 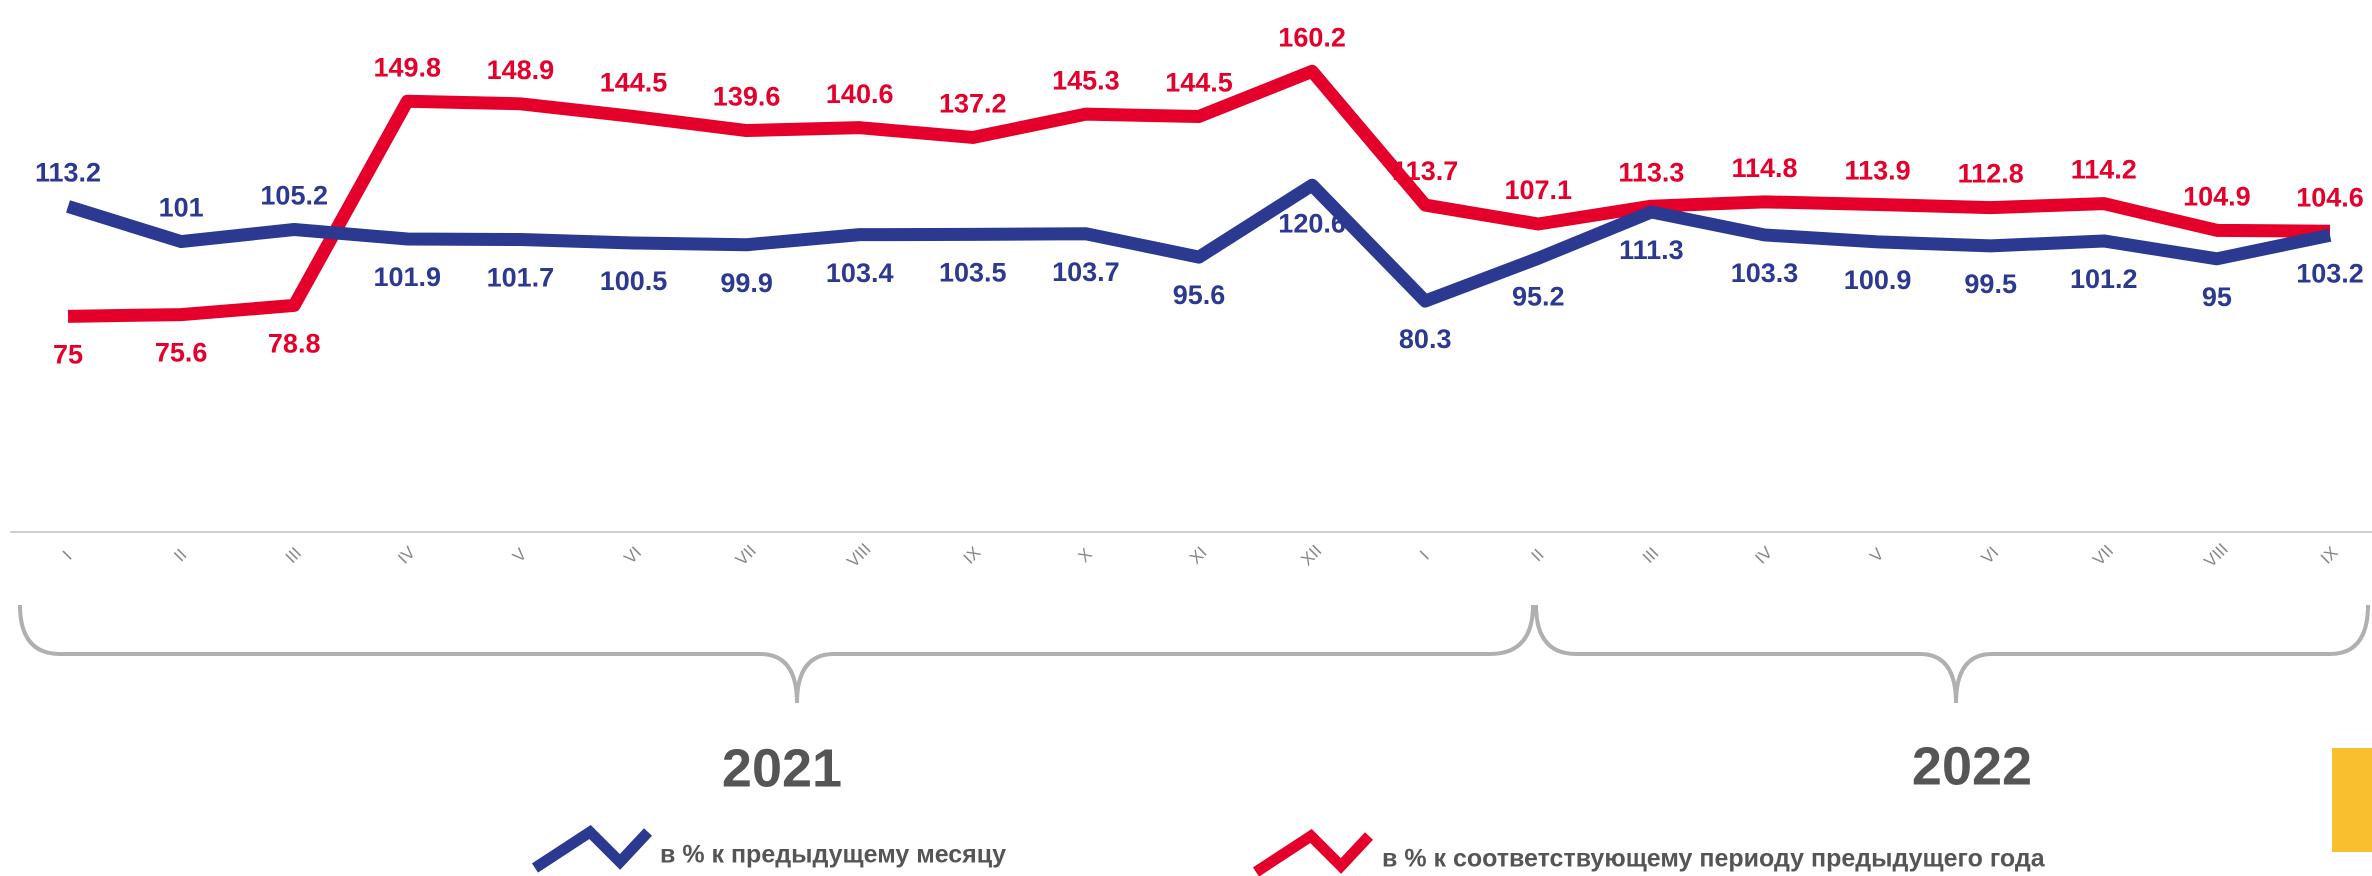 What do you see at coordinates (181, 208) in the screenshot?
I see `data-label: 101` at bounding box center [181, 208].